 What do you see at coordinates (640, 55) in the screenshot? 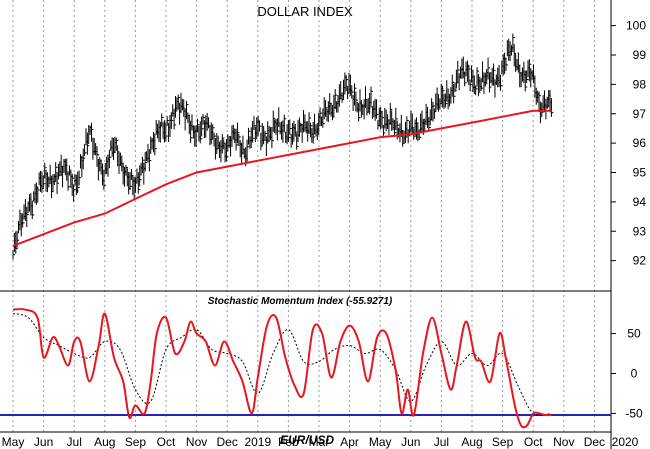
I see `y-tick-label: 99` at bounding box center [640, 55].